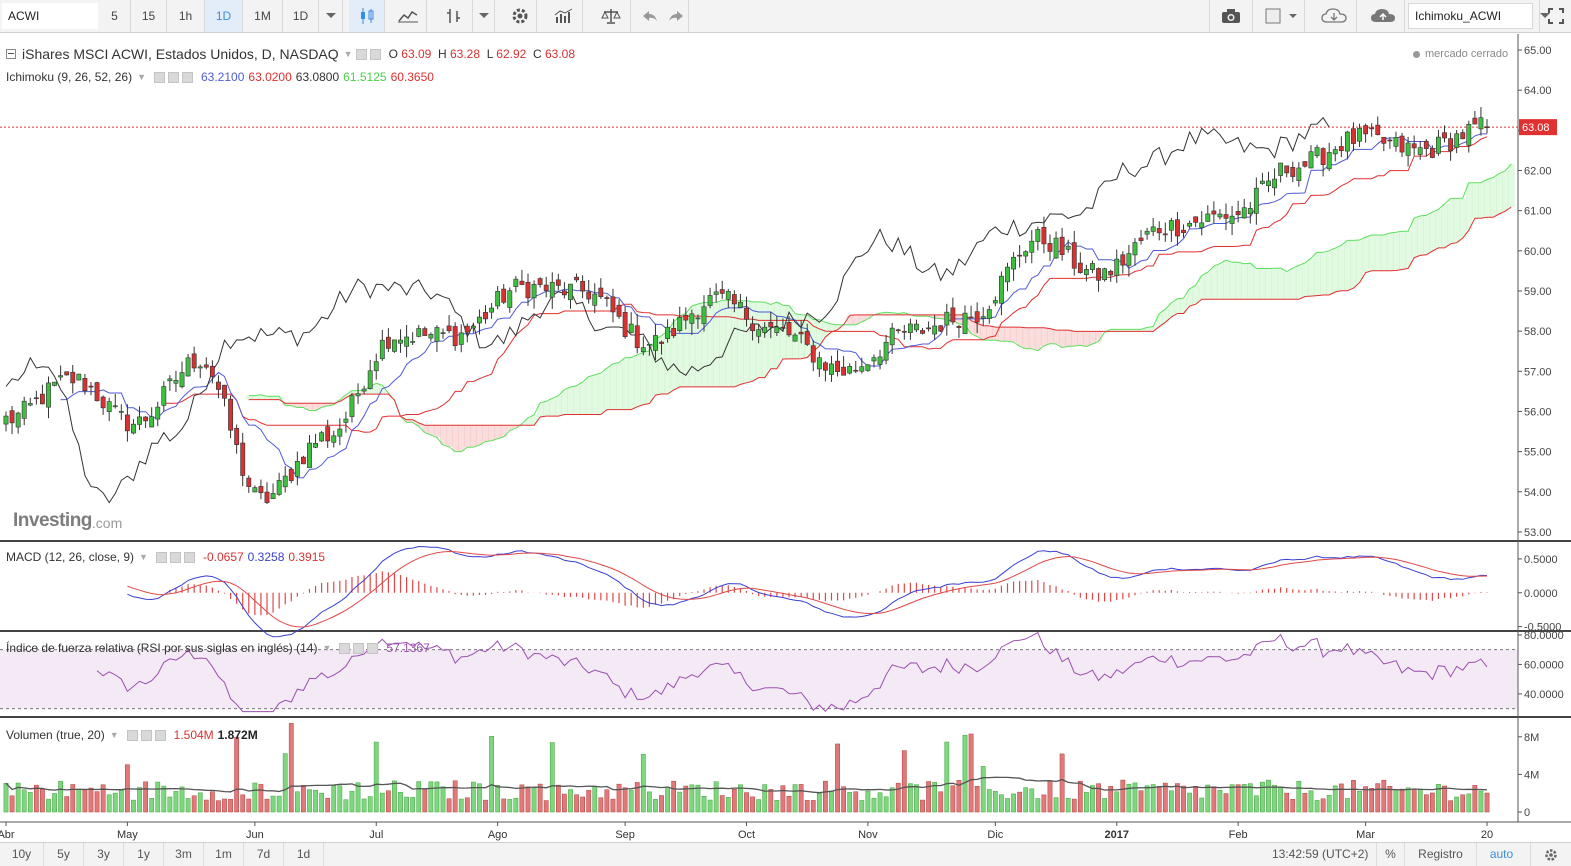 This screenshot has height=866, width=1571. What do you see at coordinates (1545, 16) in the screenshot?
I see `template-dropdown` at bounding box center [1545, 16].